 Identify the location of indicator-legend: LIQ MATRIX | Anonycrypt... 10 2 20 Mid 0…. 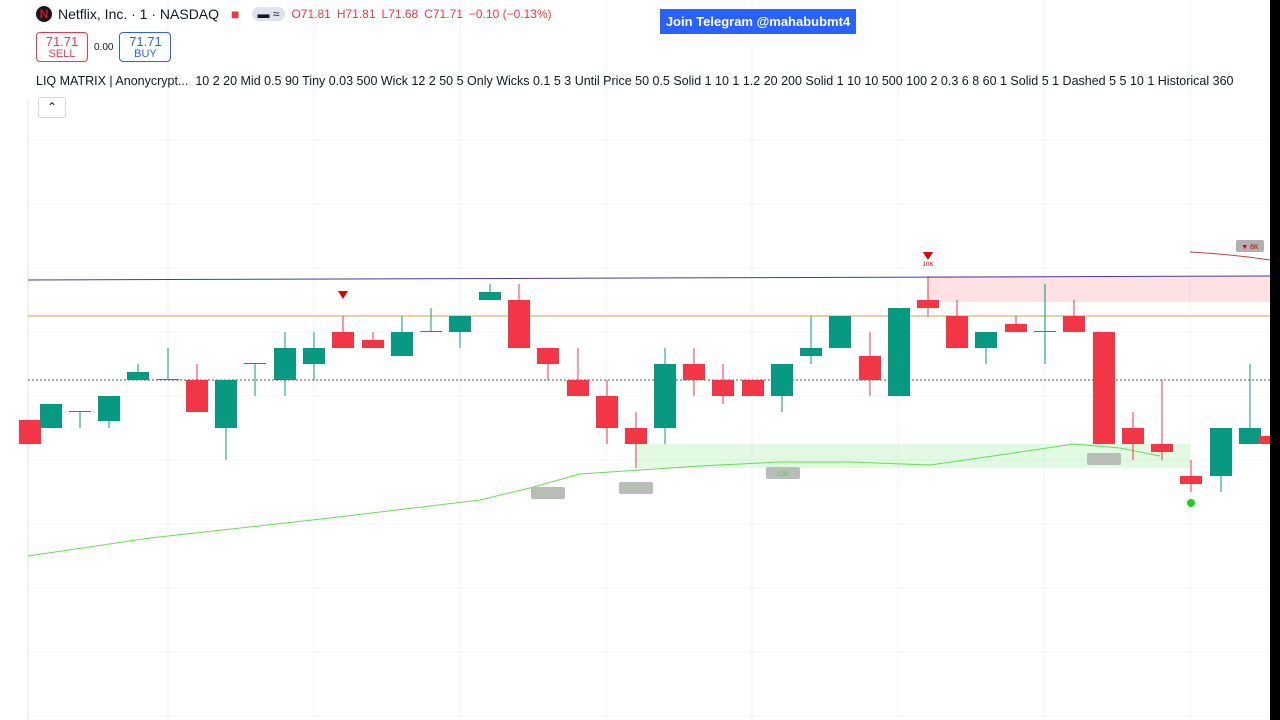
(653, 81).